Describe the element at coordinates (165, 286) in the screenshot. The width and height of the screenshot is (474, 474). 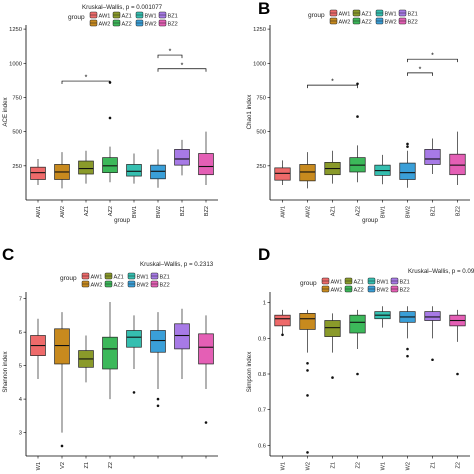
I see `legend-label: BZ2` at that location.